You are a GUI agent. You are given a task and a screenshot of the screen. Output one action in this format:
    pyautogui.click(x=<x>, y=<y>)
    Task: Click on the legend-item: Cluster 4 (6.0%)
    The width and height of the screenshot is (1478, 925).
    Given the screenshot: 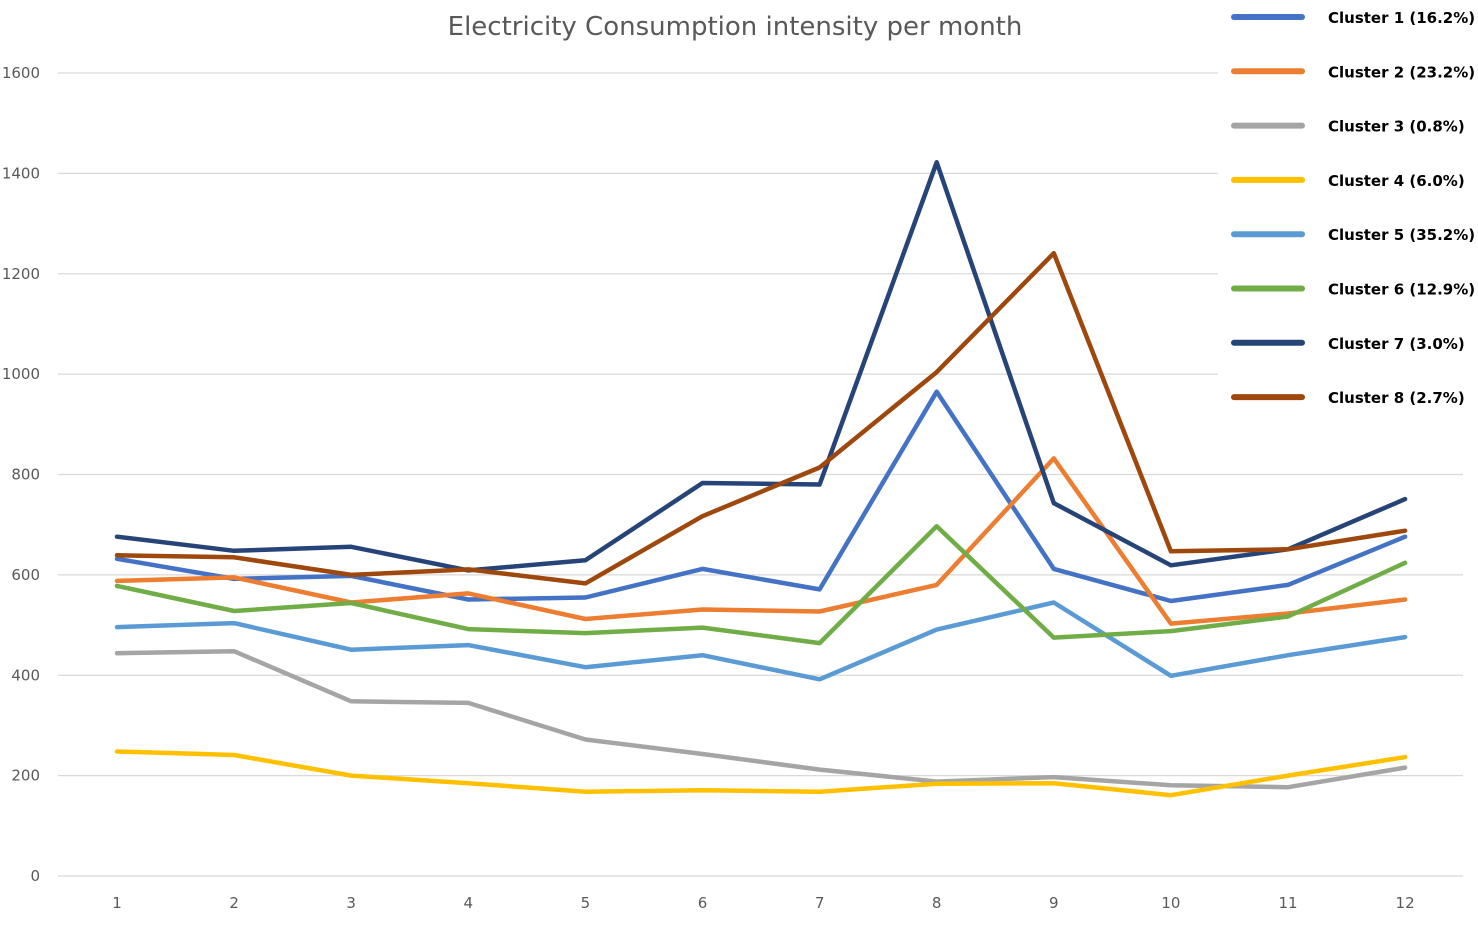 What is the action you would take?
    pyautogui.click(x=1348, y=181)
    